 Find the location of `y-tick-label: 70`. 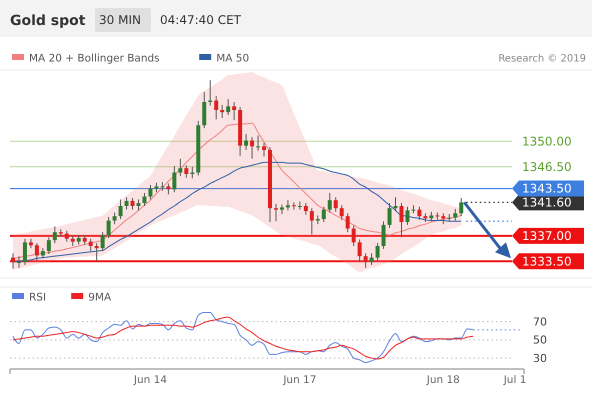

y-tick-label: 70 is located at coordinates (540, 321).